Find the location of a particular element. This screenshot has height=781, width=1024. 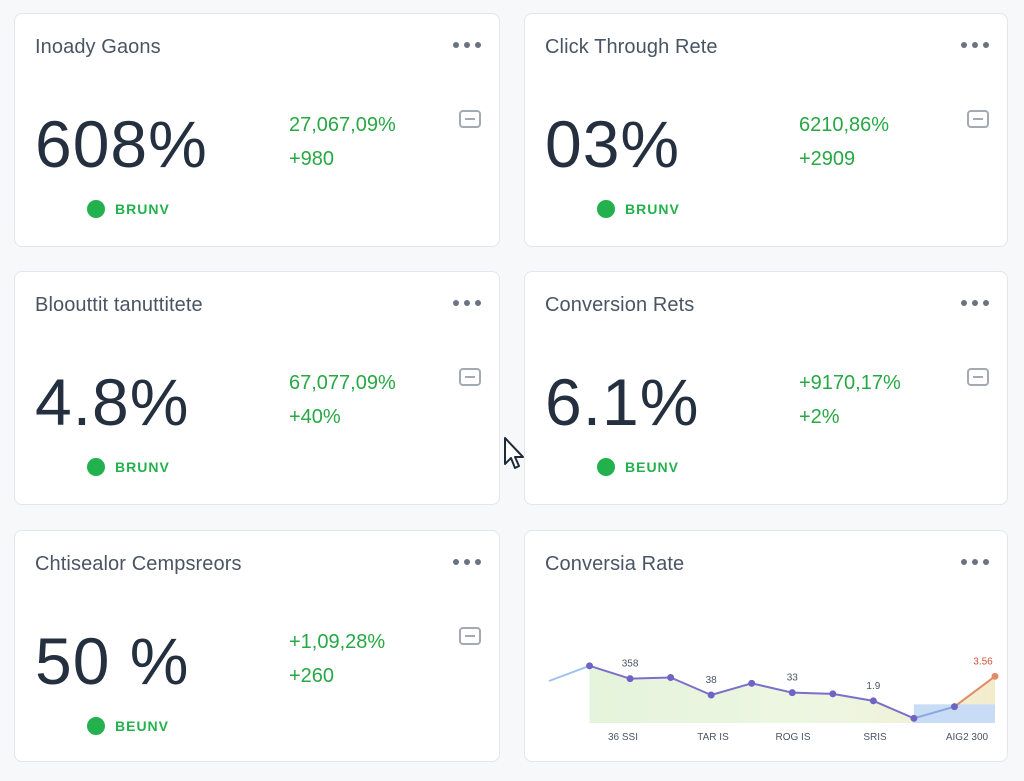

data-label: 3.56 is located at coordinates (983, 661).